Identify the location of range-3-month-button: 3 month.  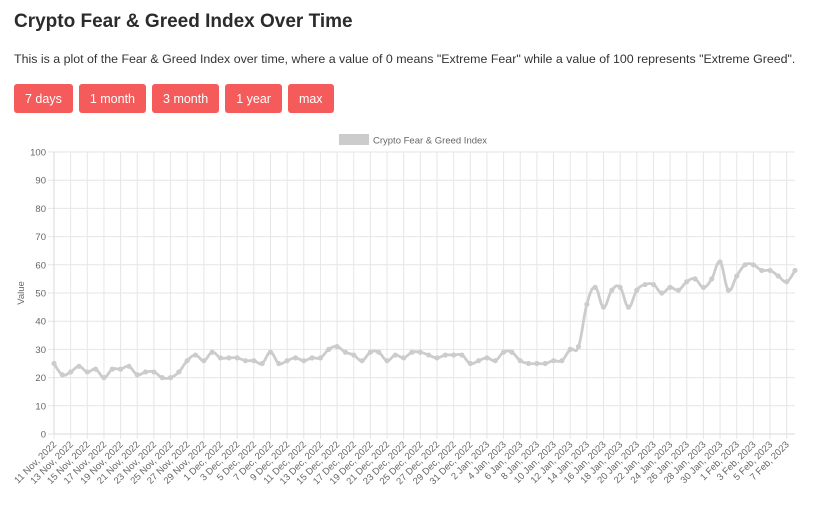
(186, 98).